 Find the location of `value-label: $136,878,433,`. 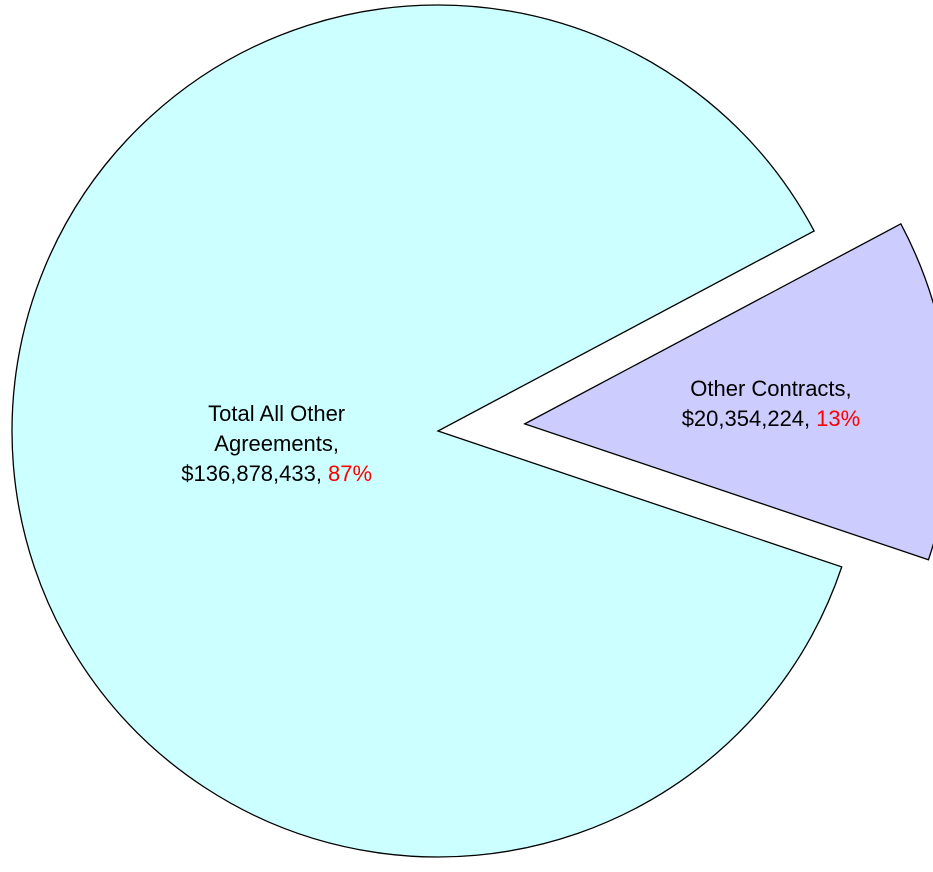

value-label: $136,878,433, is located at coordinates (251, 474).